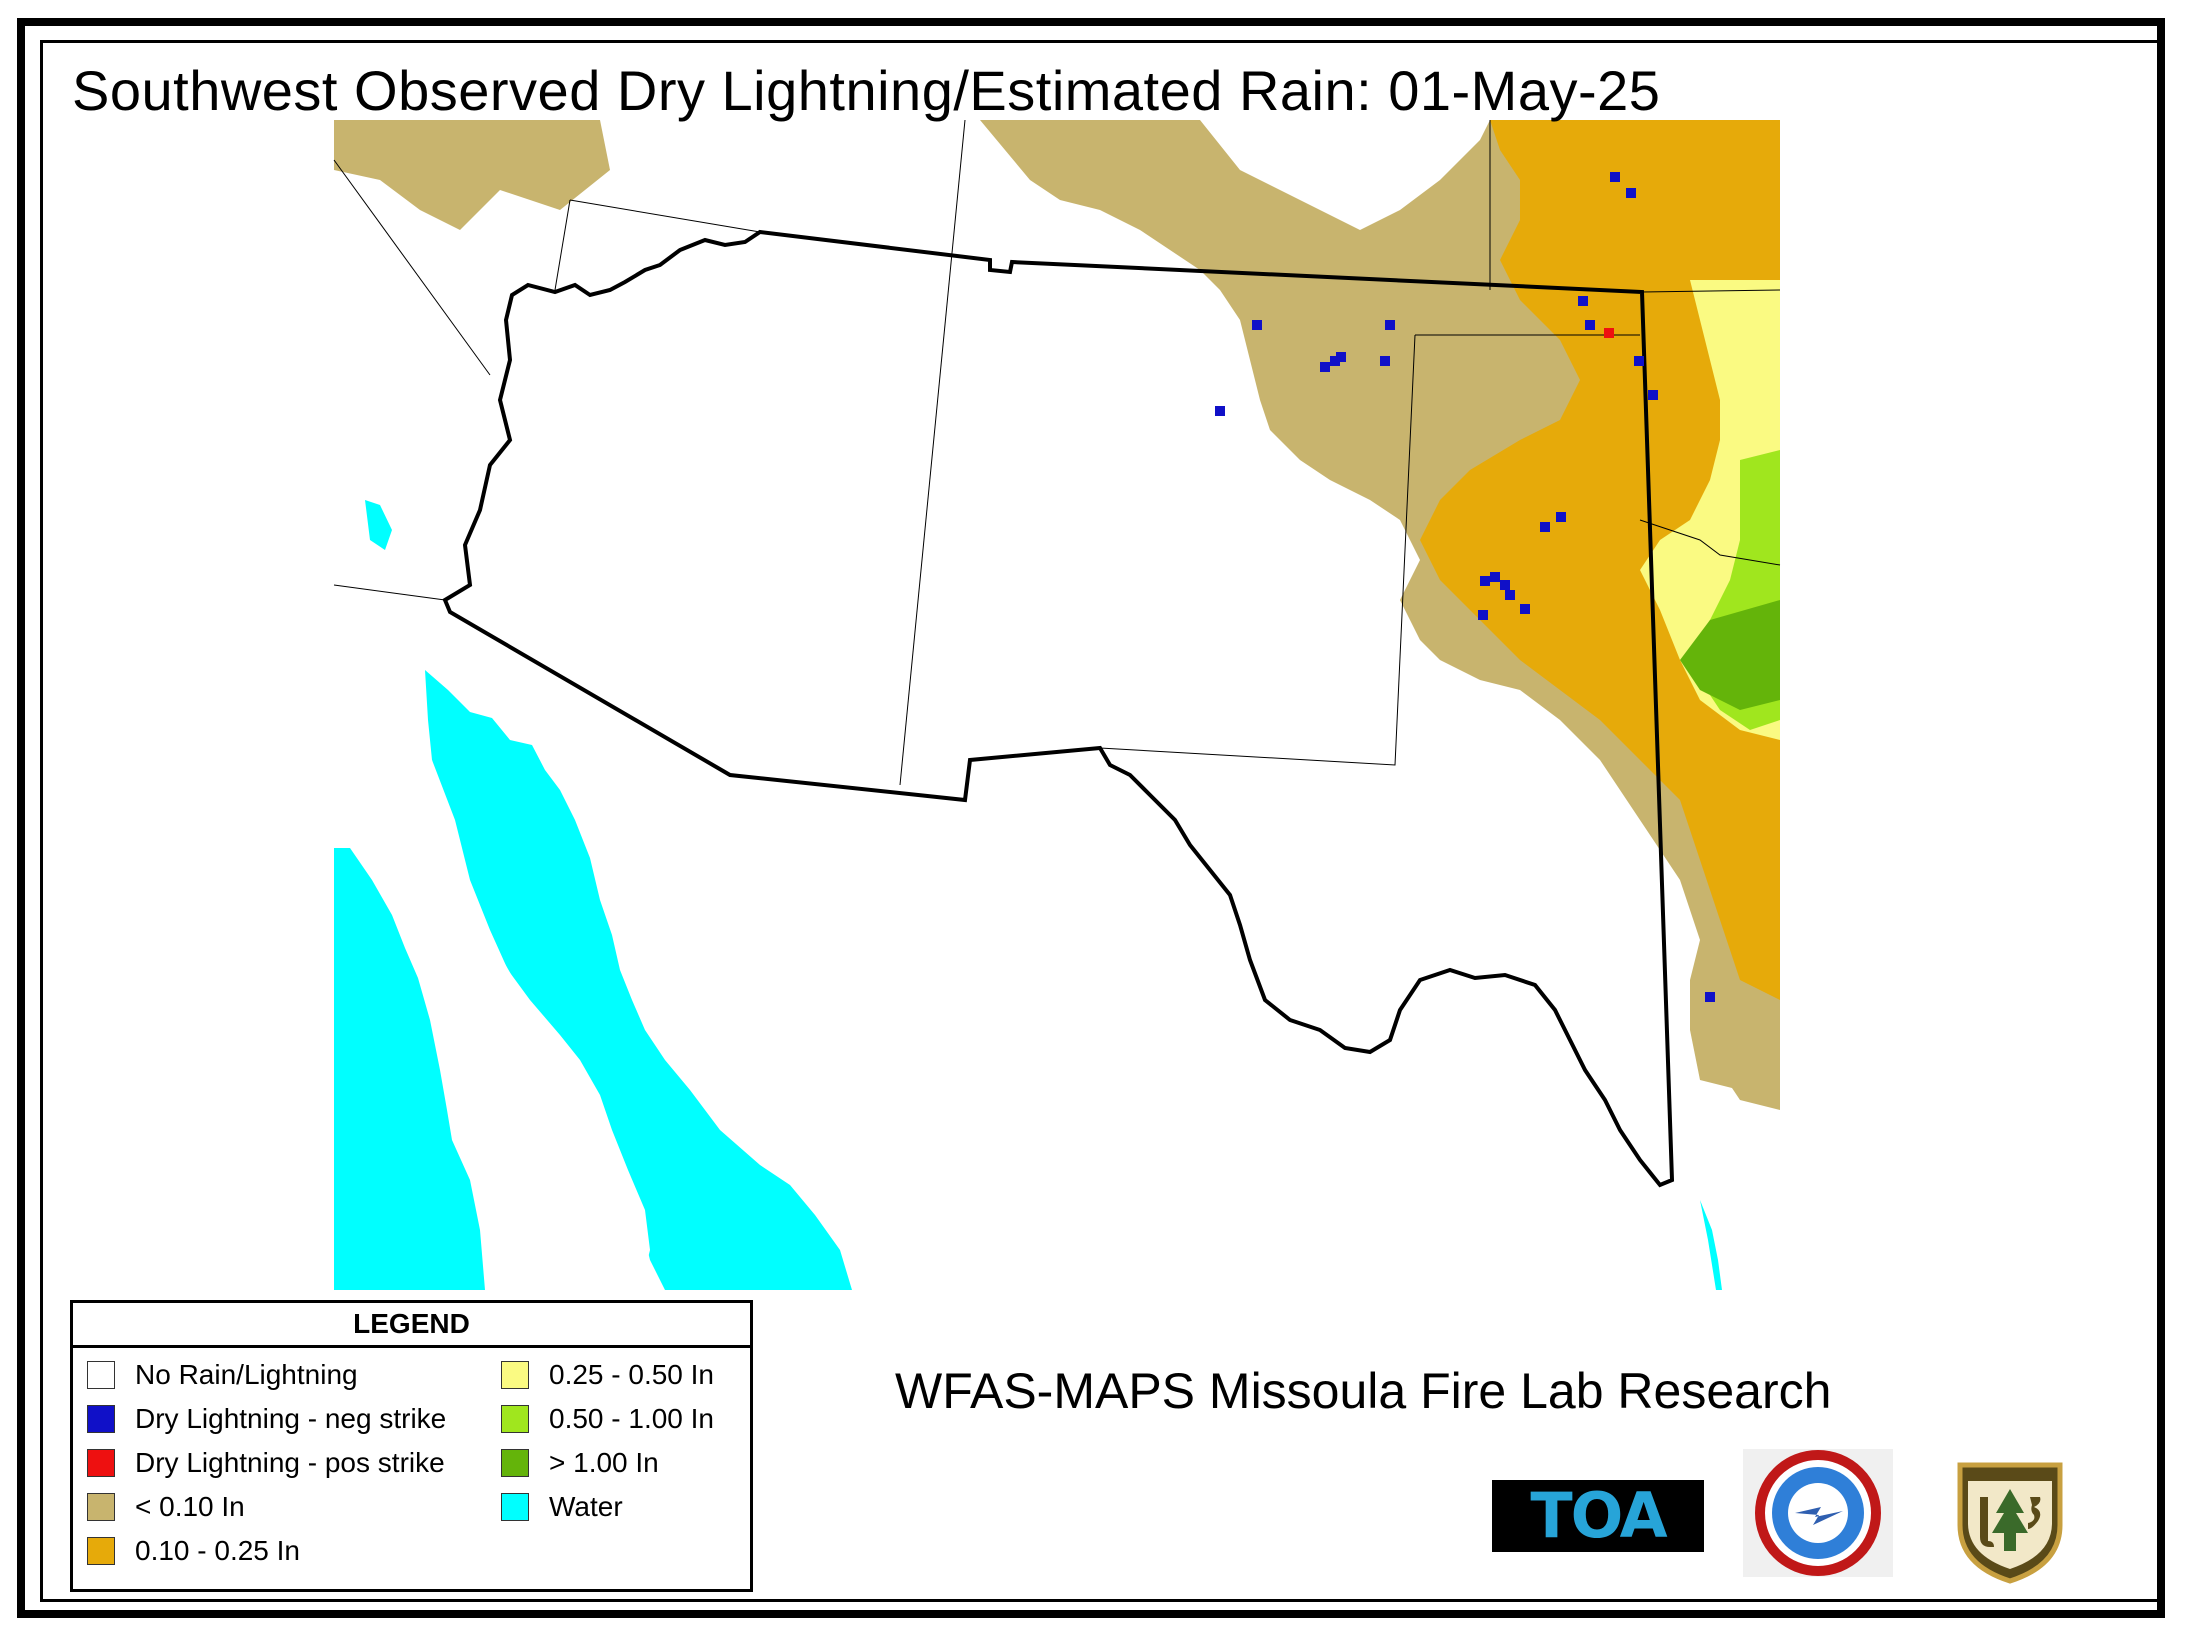 This screenshot has height=1642, width=2204. Describe the element at coordinates (218, 1550) in the screenshot. I see `legend-label: 0.10 - 0.25 In` at that location.